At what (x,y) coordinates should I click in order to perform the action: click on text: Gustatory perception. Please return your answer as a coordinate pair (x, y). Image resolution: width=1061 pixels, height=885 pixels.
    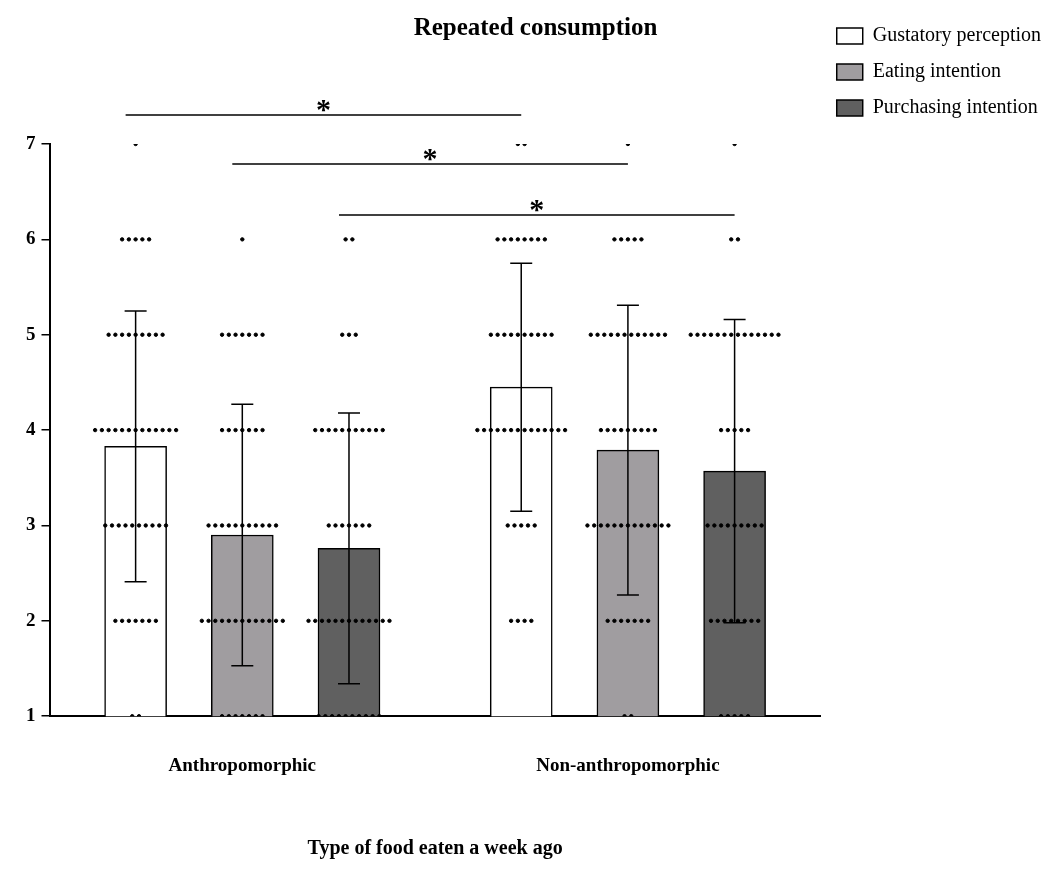
    Looking at the image, I should click on (956, 35).